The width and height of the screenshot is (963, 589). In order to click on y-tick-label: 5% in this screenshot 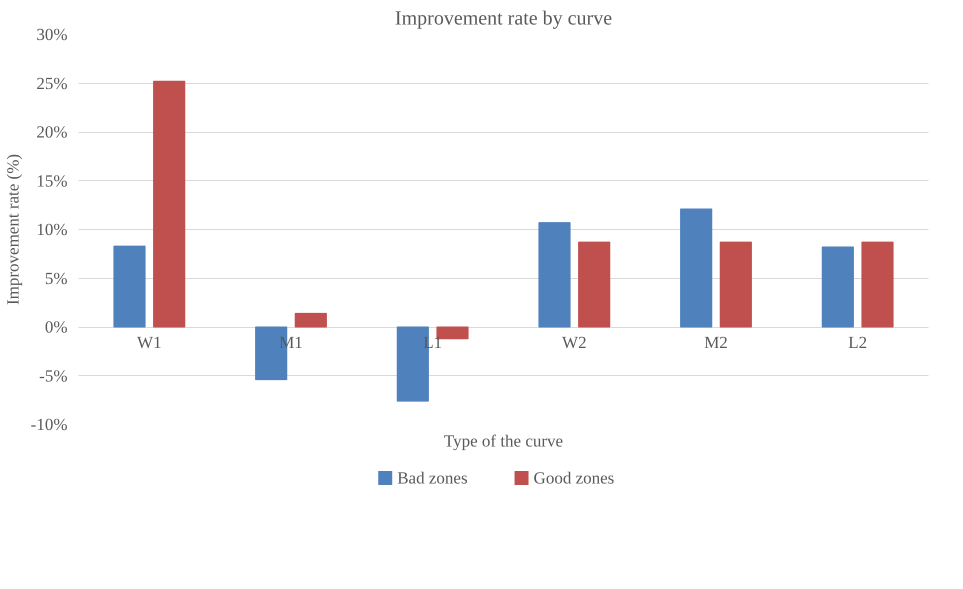, I will do `click(56, 278)`.